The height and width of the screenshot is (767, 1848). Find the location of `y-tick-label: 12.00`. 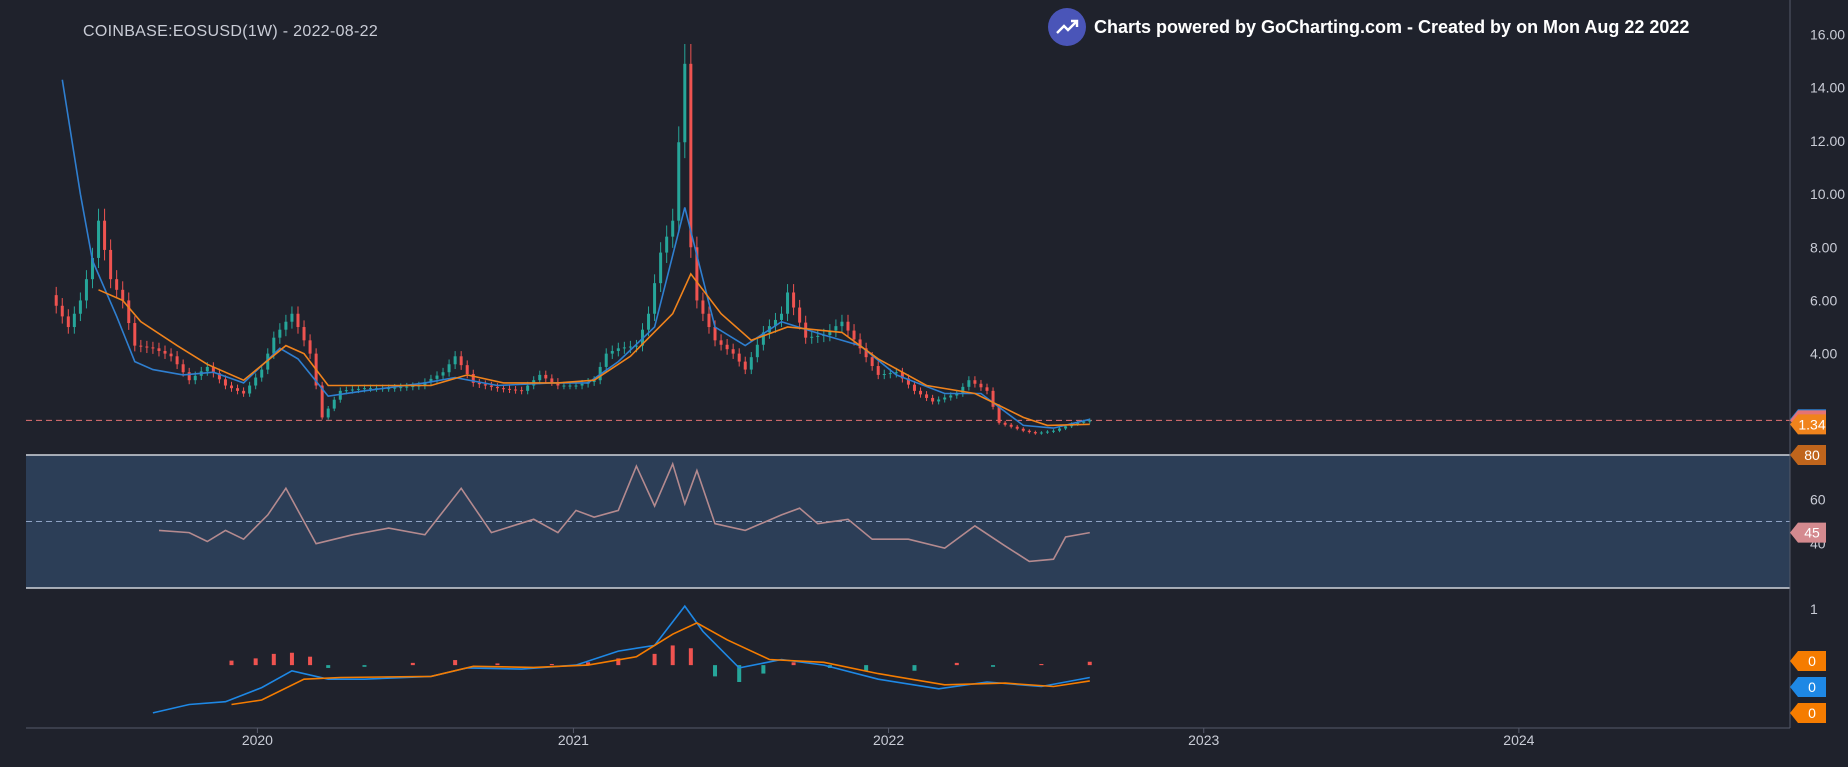

y-tick-label: 12.00 is located at coordinates (1827, 141).